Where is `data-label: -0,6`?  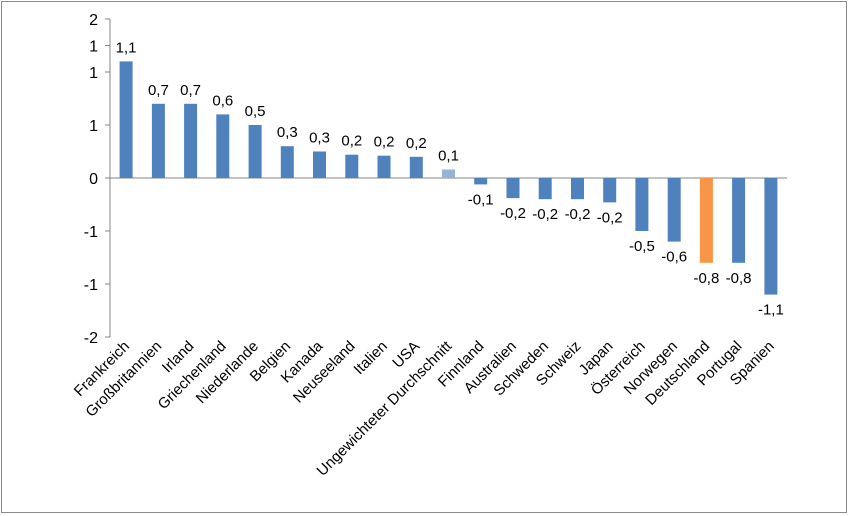 data-label: -0,6 is located at coordinates (674, 257).